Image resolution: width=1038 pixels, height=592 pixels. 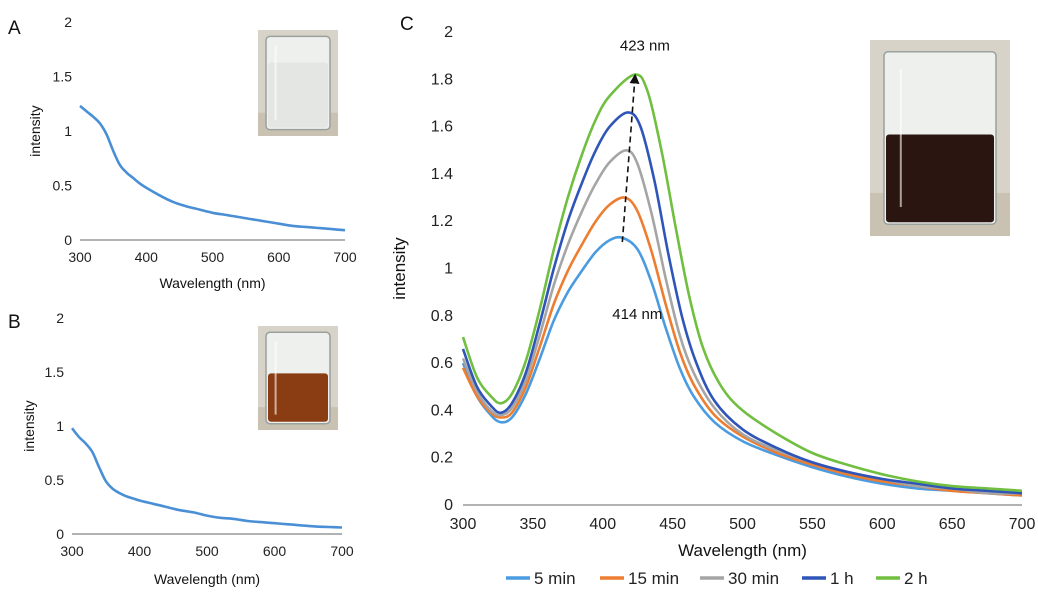 What do you see at coordinates (442, 79) in the screenshot?
I see `y-tick-label: 1.8` at bounding box center [442, 79].